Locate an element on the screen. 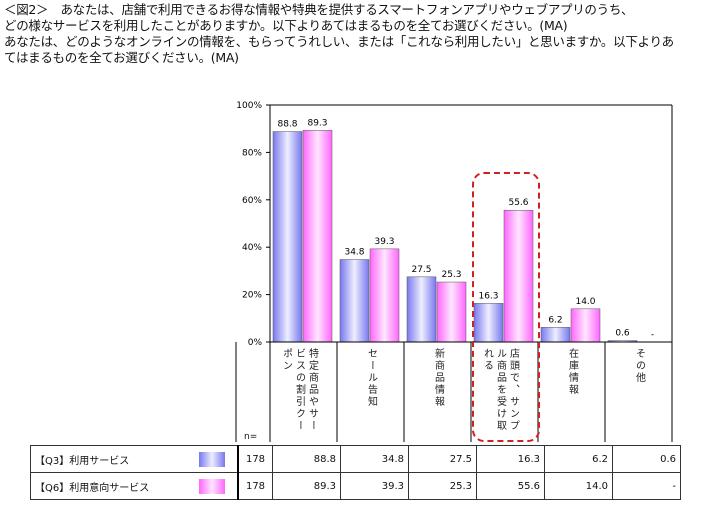 This screenshot has height=505, width=711. y-tick-label: 100% is located at coordinates (249, 106).